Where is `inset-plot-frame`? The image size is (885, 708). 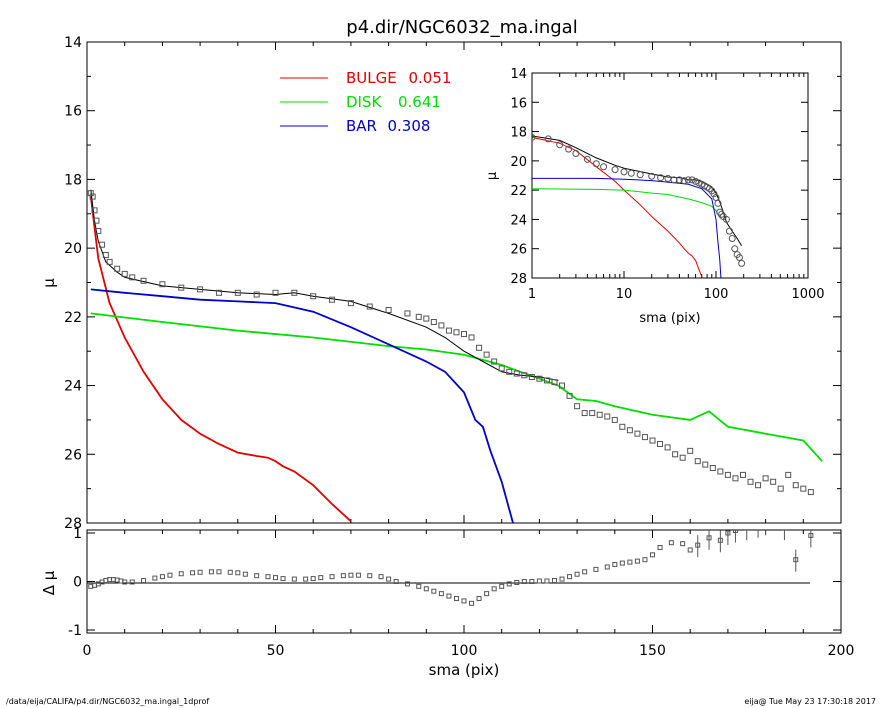 inset-plot-frame is located at coordinates (670, 175).